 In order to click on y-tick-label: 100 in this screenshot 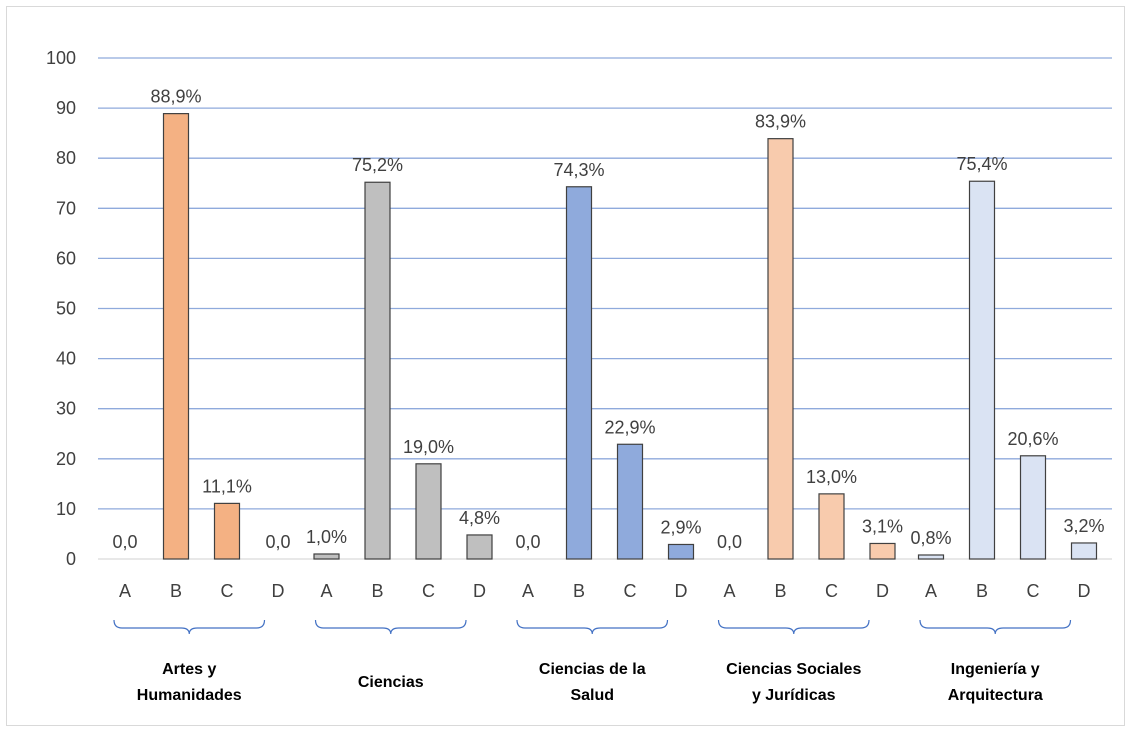, I will do `click(61, 58)`.